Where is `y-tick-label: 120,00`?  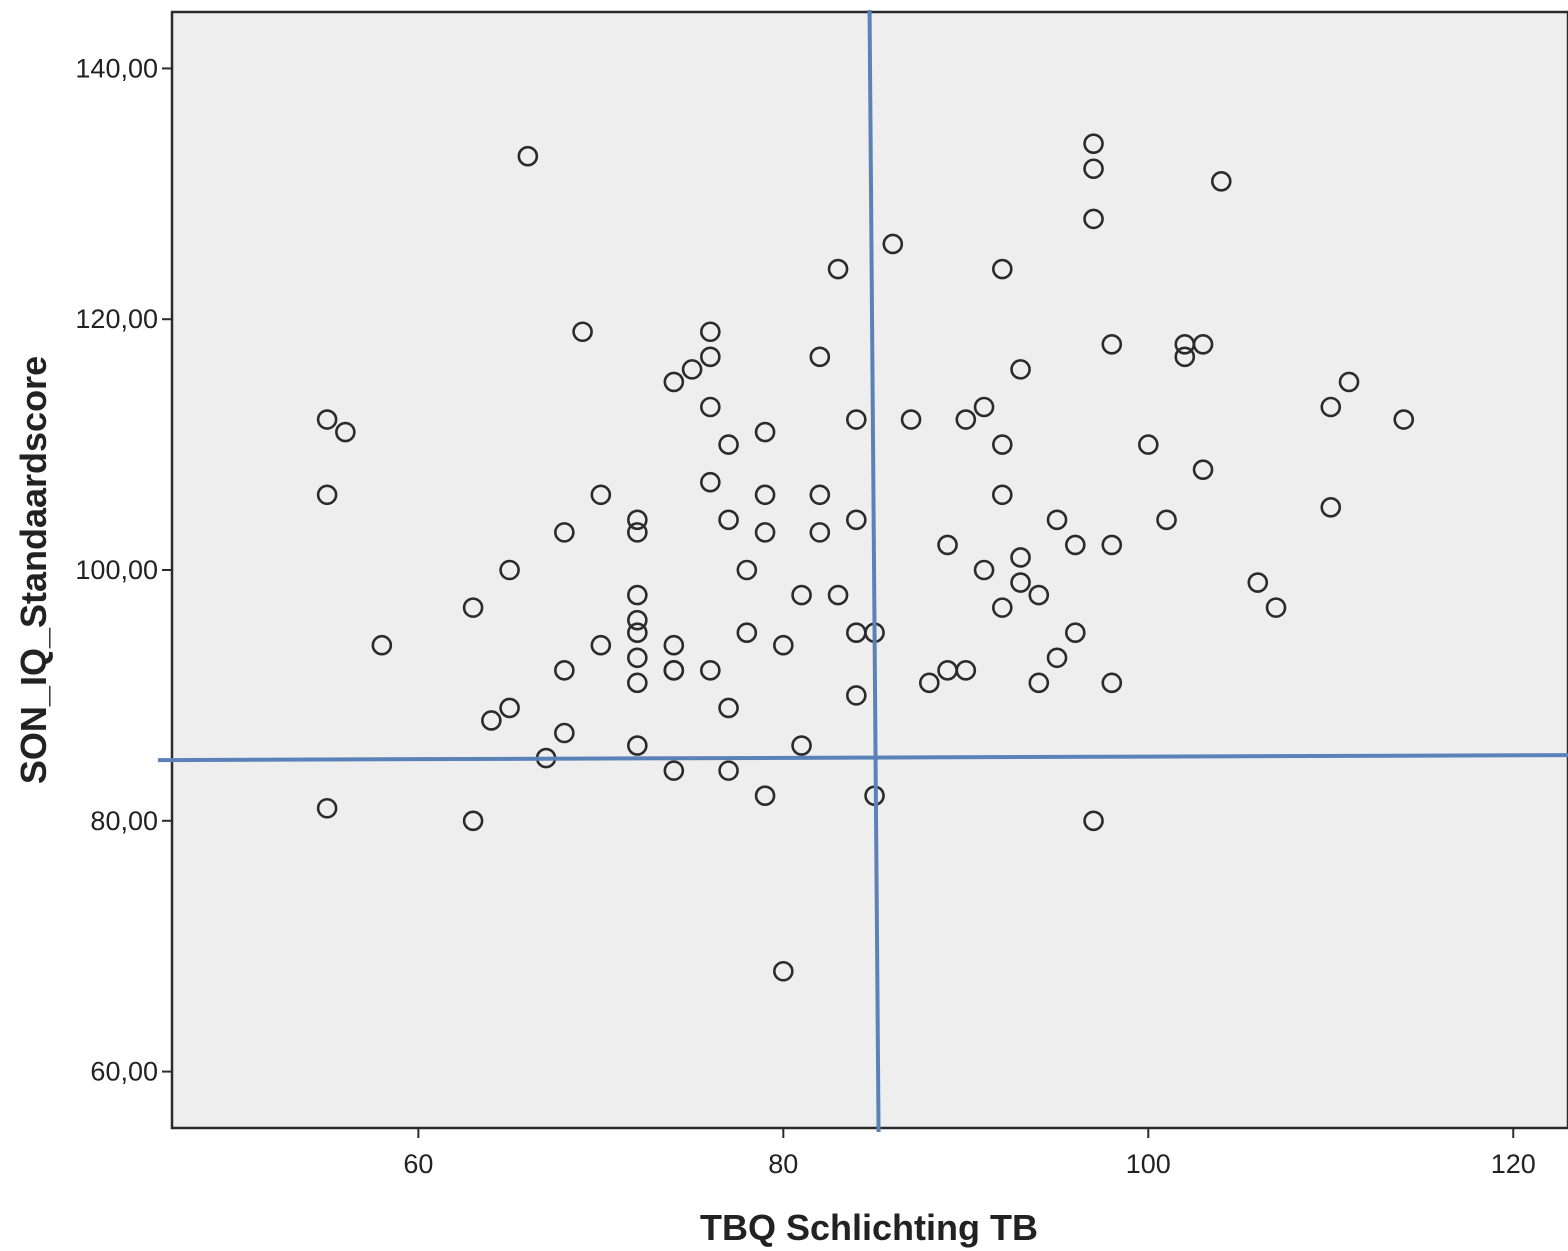
y-tick-label: 120,00 is located at coordinates (116, 319).